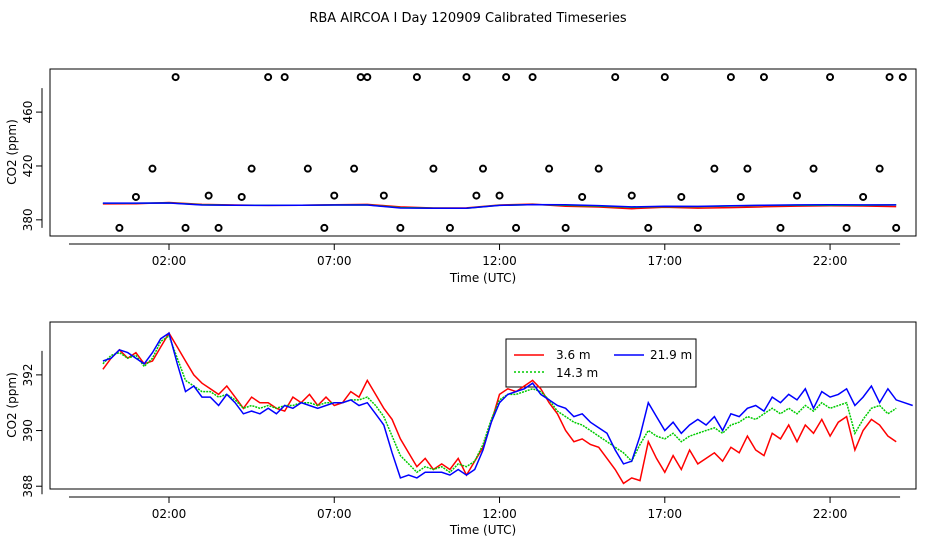  Describe the element at coordinates (28, 112) in the screenshot. I see `y-tick-label: 460` at that location.